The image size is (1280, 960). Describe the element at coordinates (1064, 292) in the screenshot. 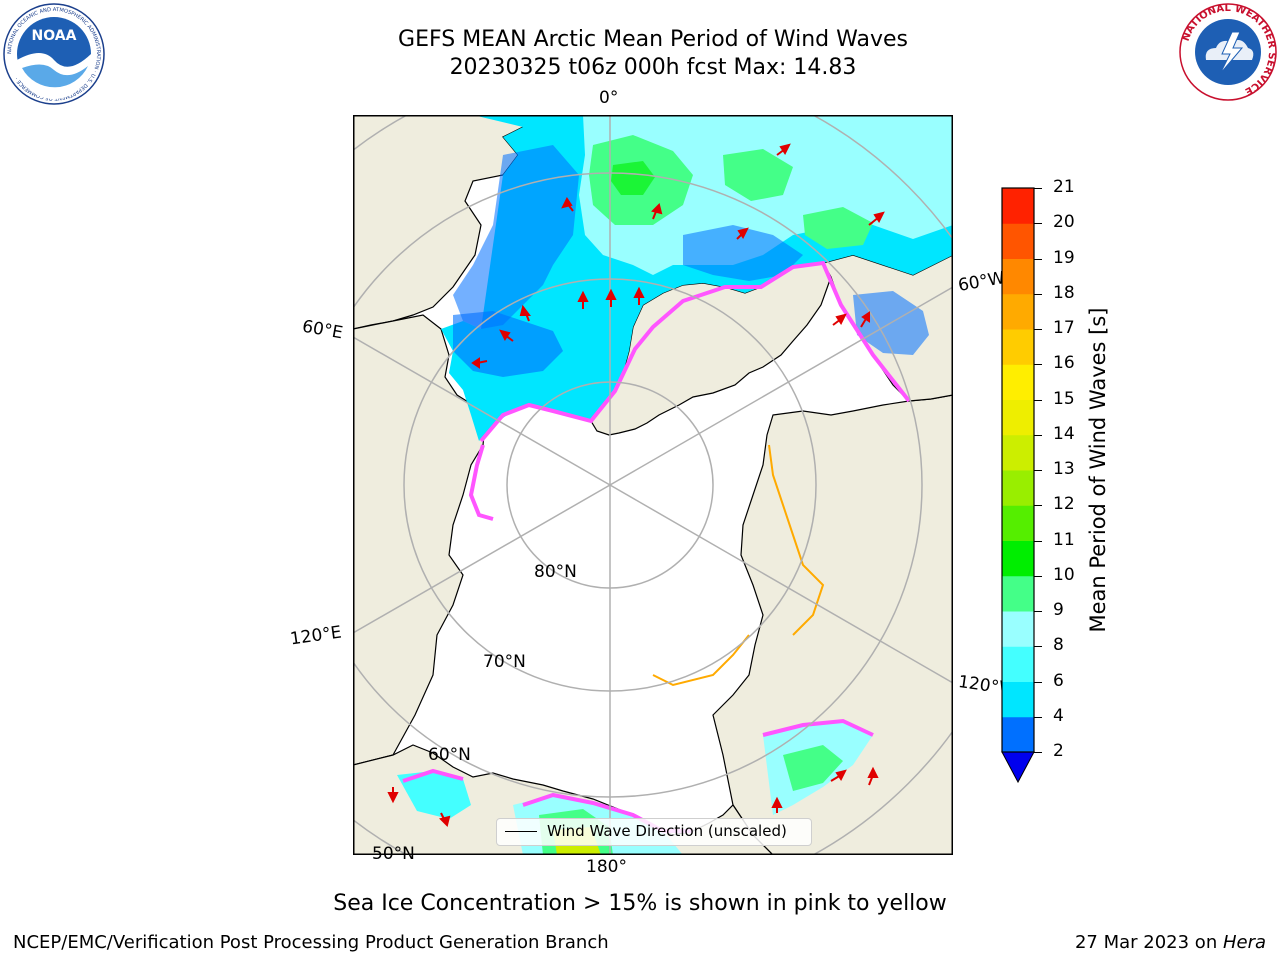

I see `colorbar-tick-label: 18` at that location.